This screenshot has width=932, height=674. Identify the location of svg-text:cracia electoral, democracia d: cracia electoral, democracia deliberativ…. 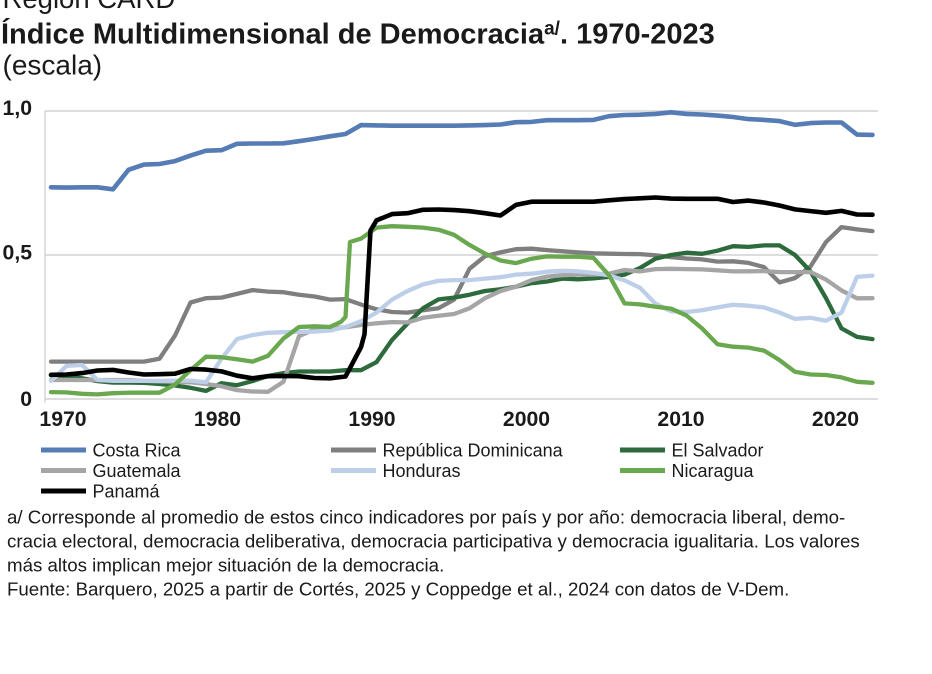
(433, 541).